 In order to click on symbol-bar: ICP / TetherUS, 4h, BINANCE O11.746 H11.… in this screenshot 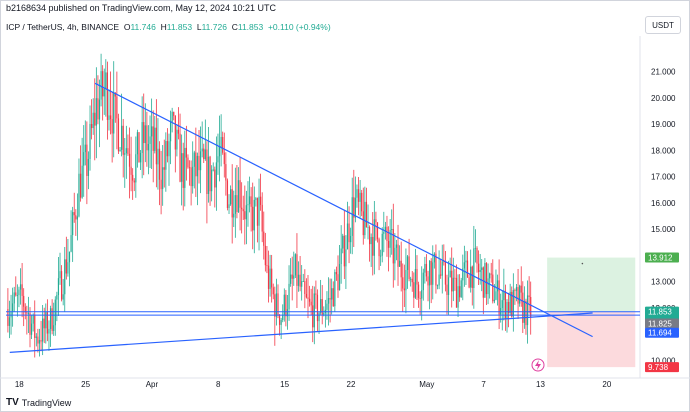, I will do `click(168, 27)`.